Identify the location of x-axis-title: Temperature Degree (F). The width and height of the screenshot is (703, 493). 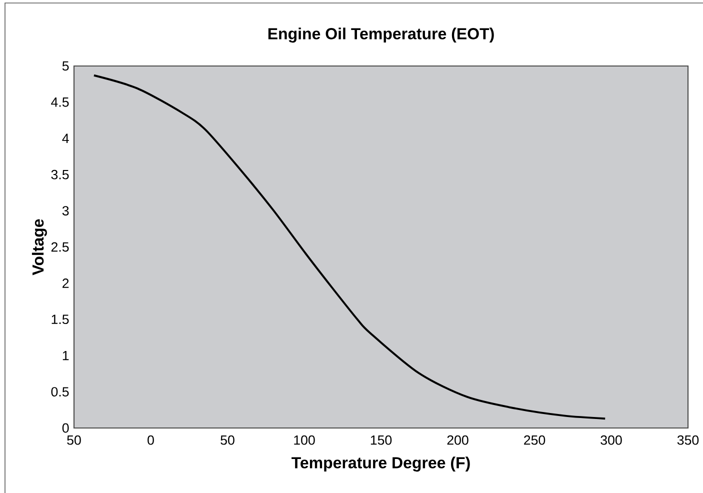
(381, 464).